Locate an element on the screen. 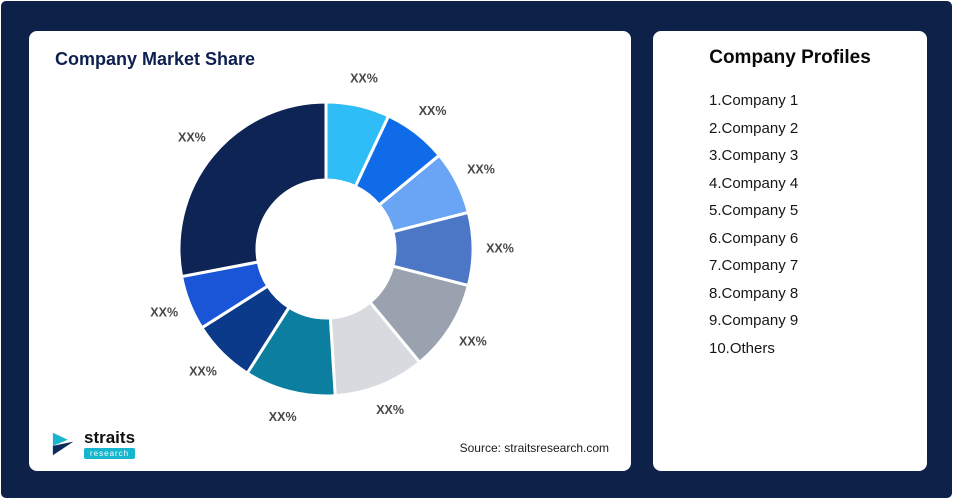 This screenshot has width=953, height=499. straits-research-logo: straits research is located at coordinates (93, 443).